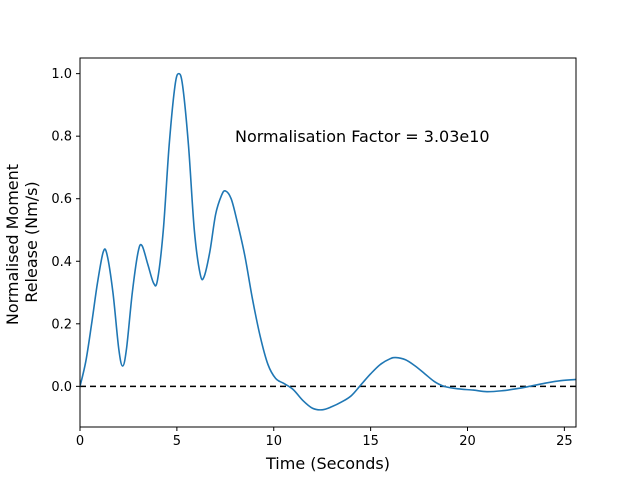 This screenshot has width=640, height=480. I want to click on x-axis-title: Time (Seconds), so click(327, 463).